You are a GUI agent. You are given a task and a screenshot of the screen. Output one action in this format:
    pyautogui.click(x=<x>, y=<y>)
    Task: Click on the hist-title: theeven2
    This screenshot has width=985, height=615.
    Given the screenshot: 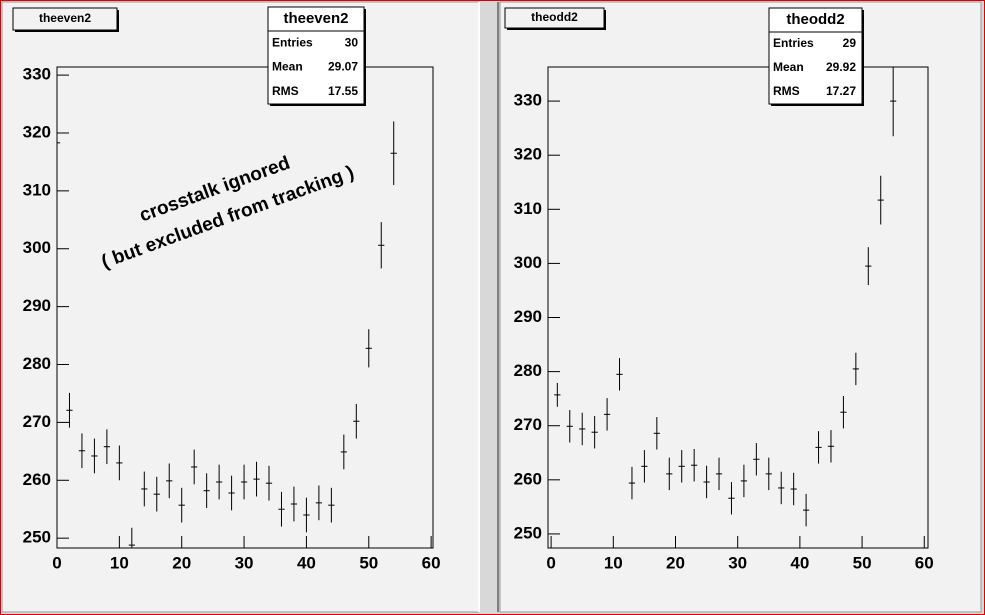 What is the action you would take?
    pyautogui.click(x=65, y=18)
    